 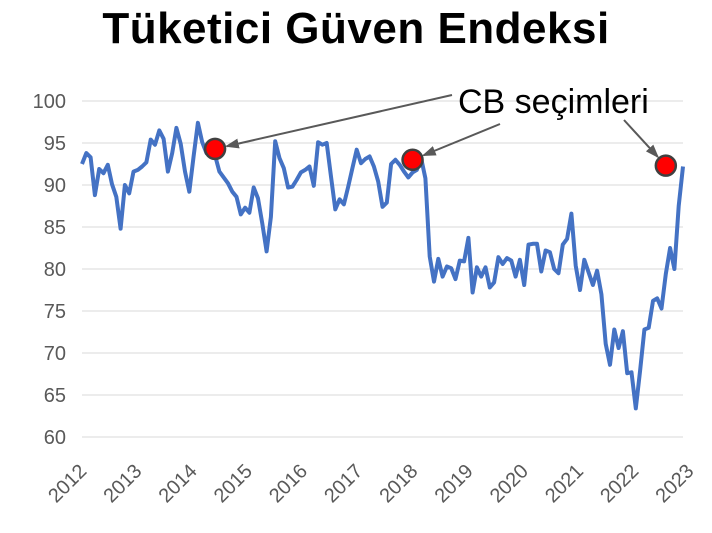 I want to click on y-tick-label: 95, so click(x=55, y=144).